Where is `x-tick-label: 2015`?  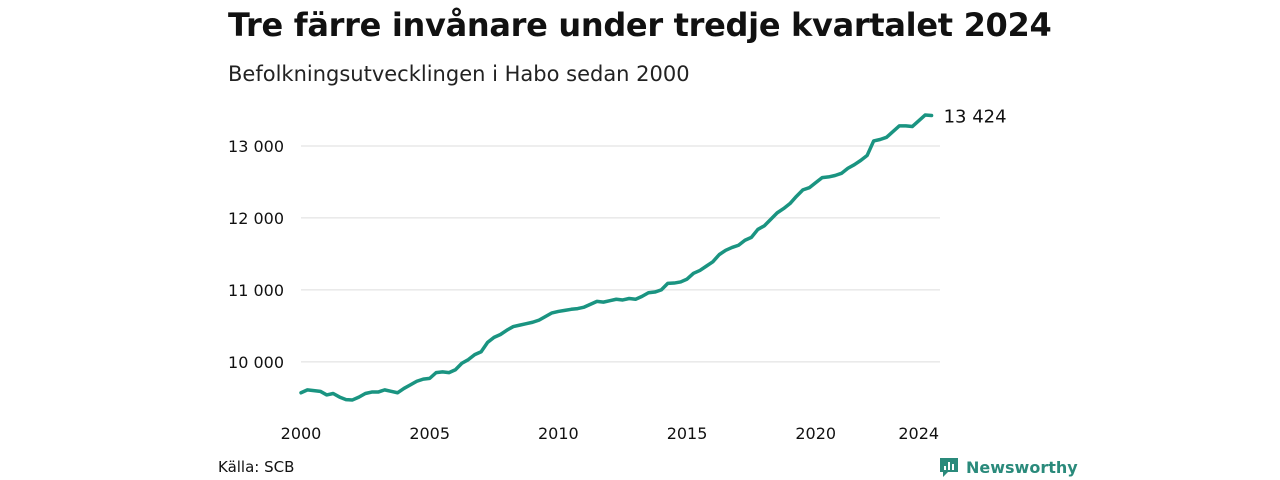
x-tick-label: 2015 is located at coordinates (687, 433).